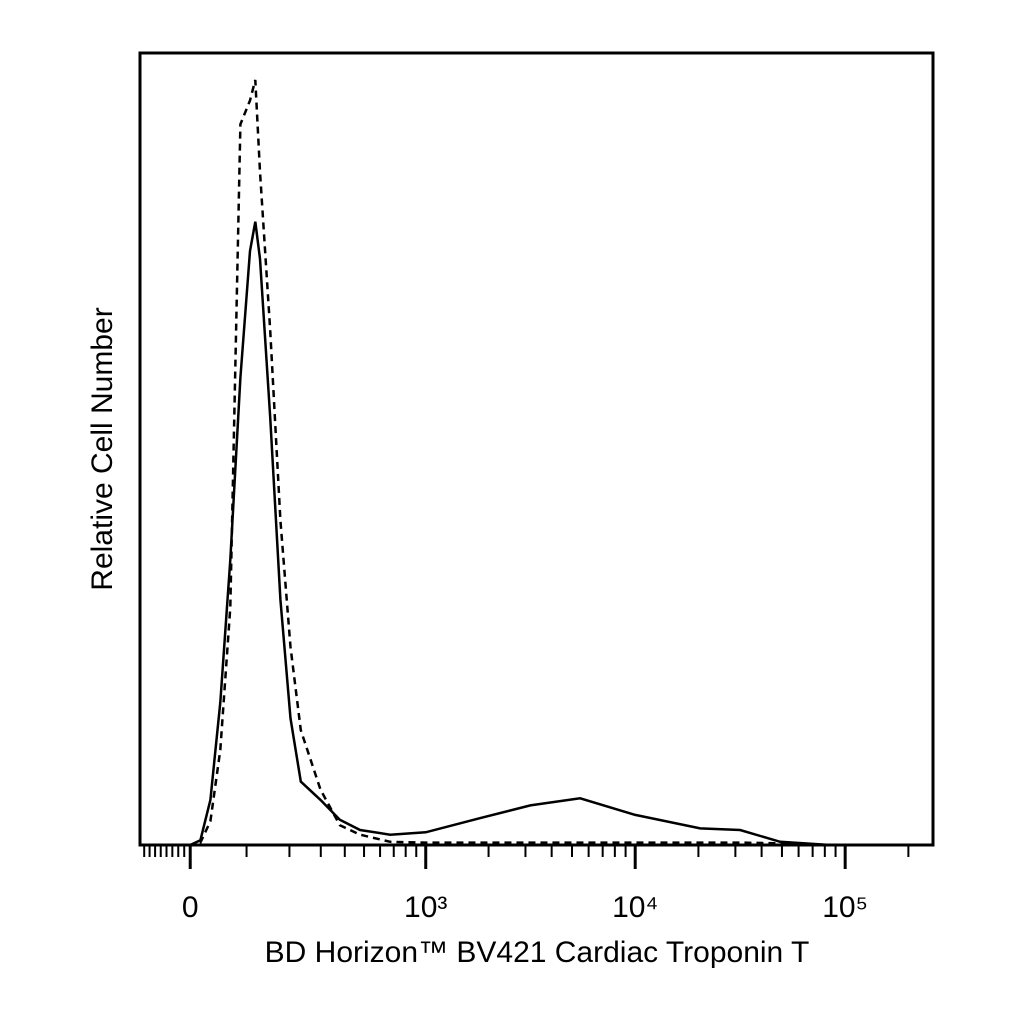  Describe the element at coordinates (102, 448) in the screenshot. I see `y-axis-label: Relative Cell Number` at that location.